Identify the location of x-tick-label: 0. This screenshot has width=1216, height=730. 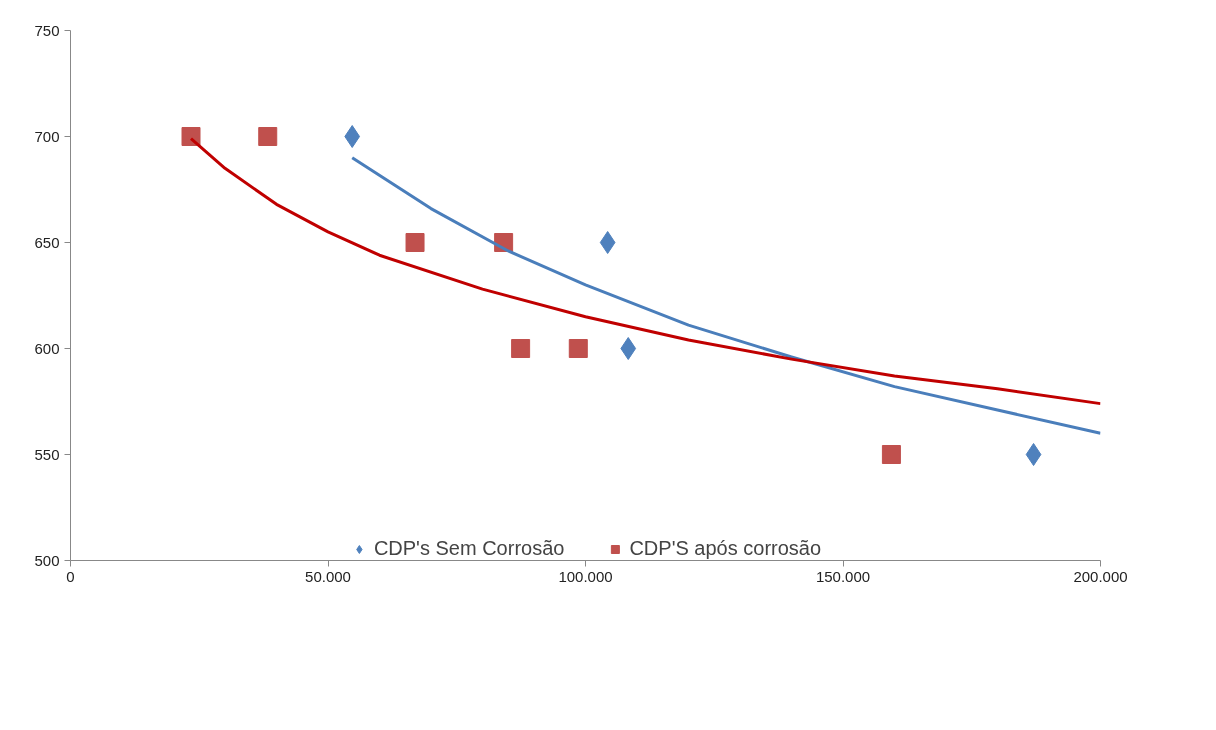
(70, 576).